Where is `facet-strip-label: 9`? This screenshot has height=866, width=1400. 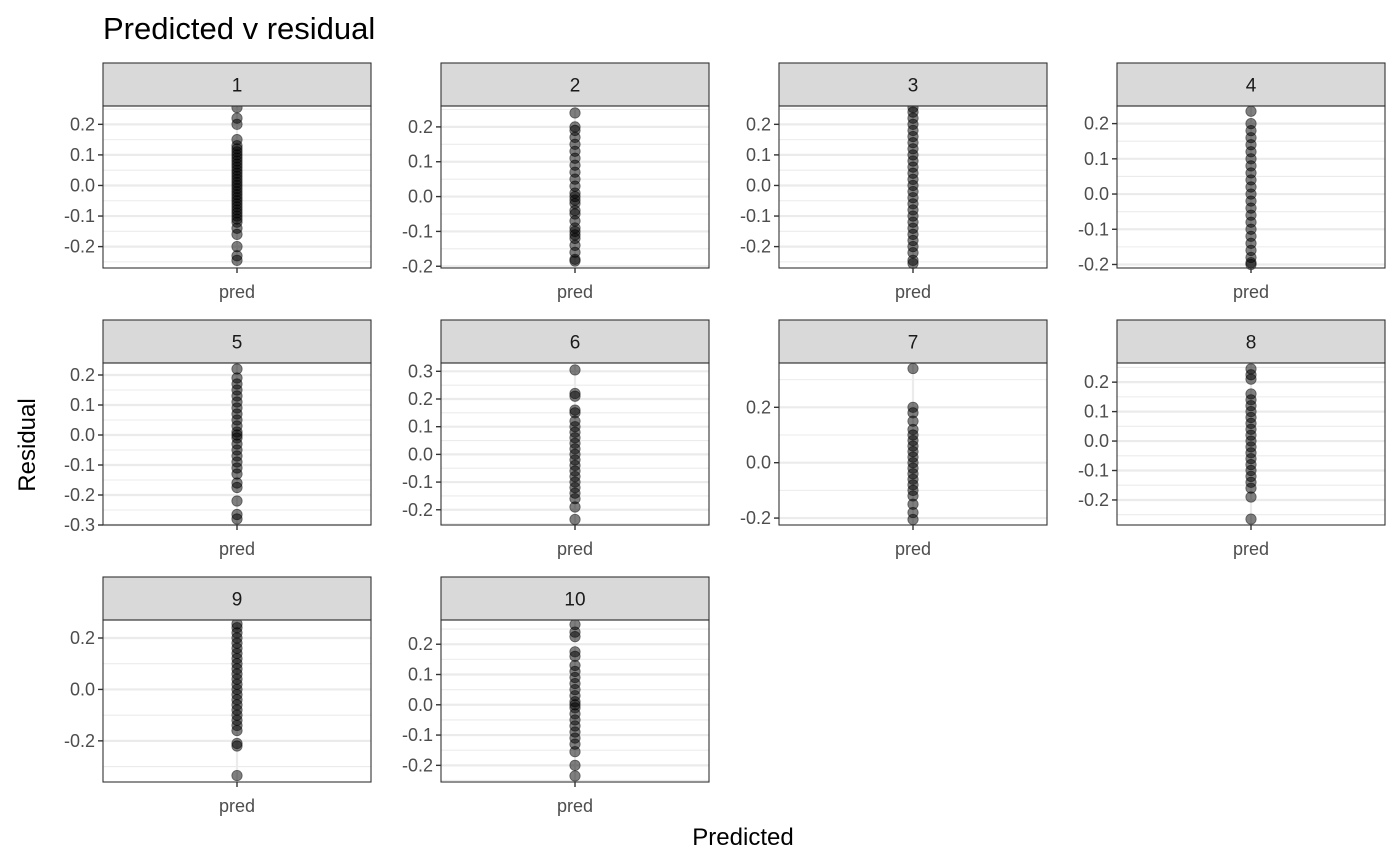 facet-strip-label: 9 is located at coordinates (237, 600).